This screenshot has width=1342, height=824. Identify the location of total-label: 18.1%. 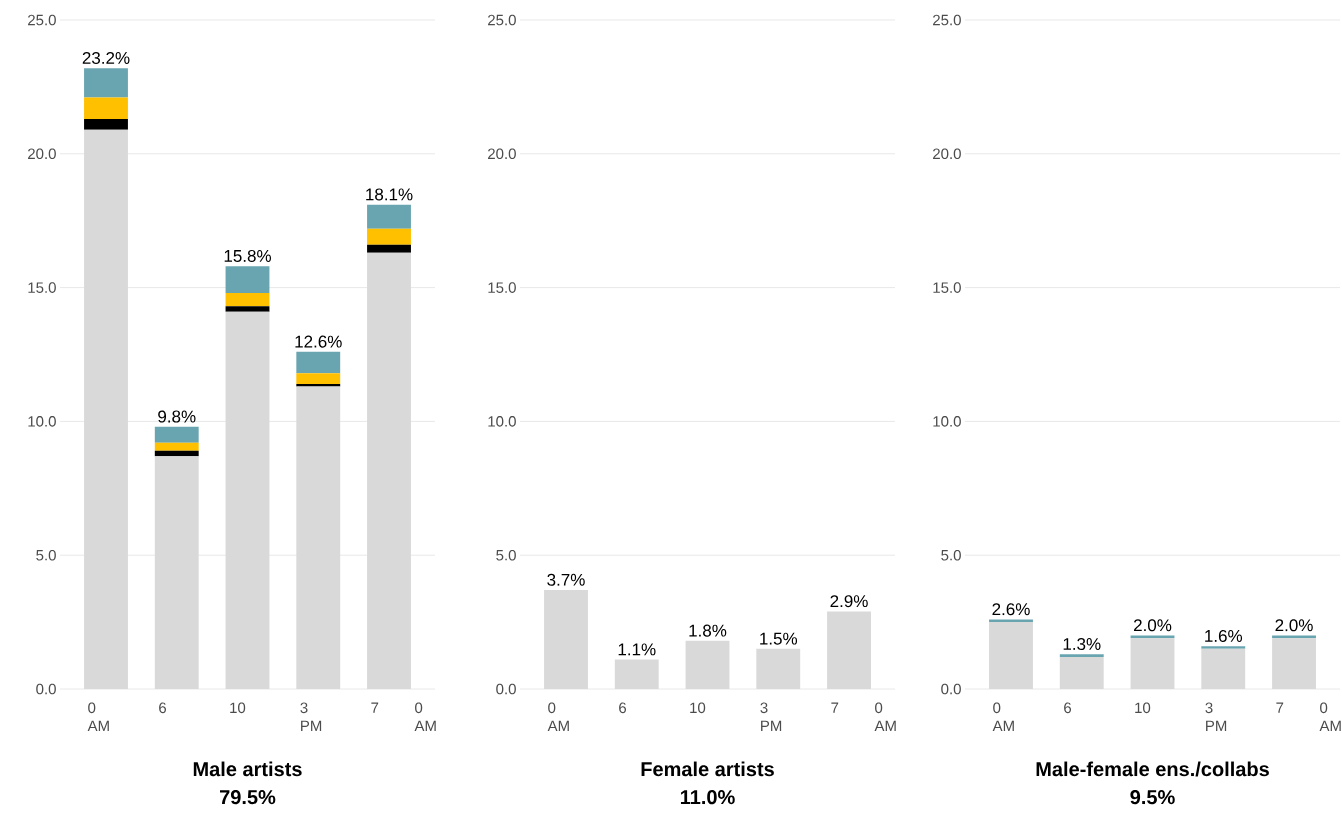
(389, 194).